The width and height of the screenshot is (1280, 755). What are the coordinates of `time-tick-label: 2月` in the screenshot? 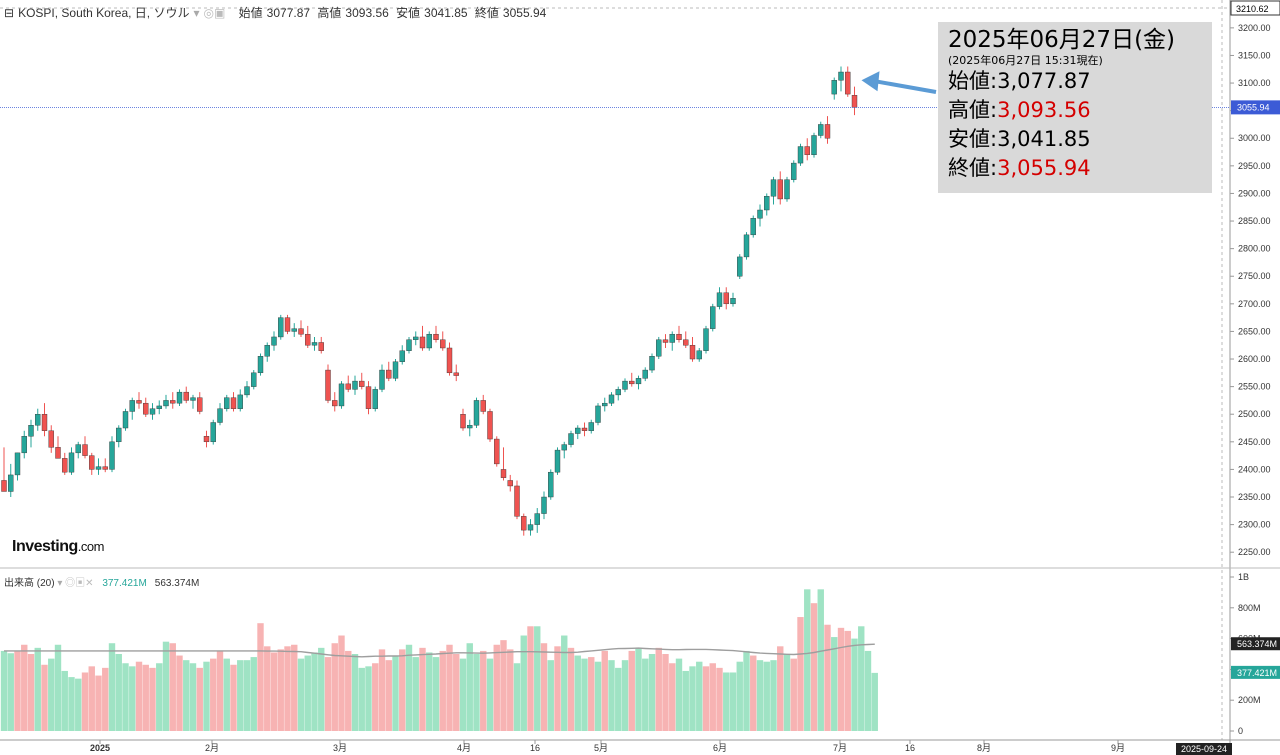 It's located at (212, 748).